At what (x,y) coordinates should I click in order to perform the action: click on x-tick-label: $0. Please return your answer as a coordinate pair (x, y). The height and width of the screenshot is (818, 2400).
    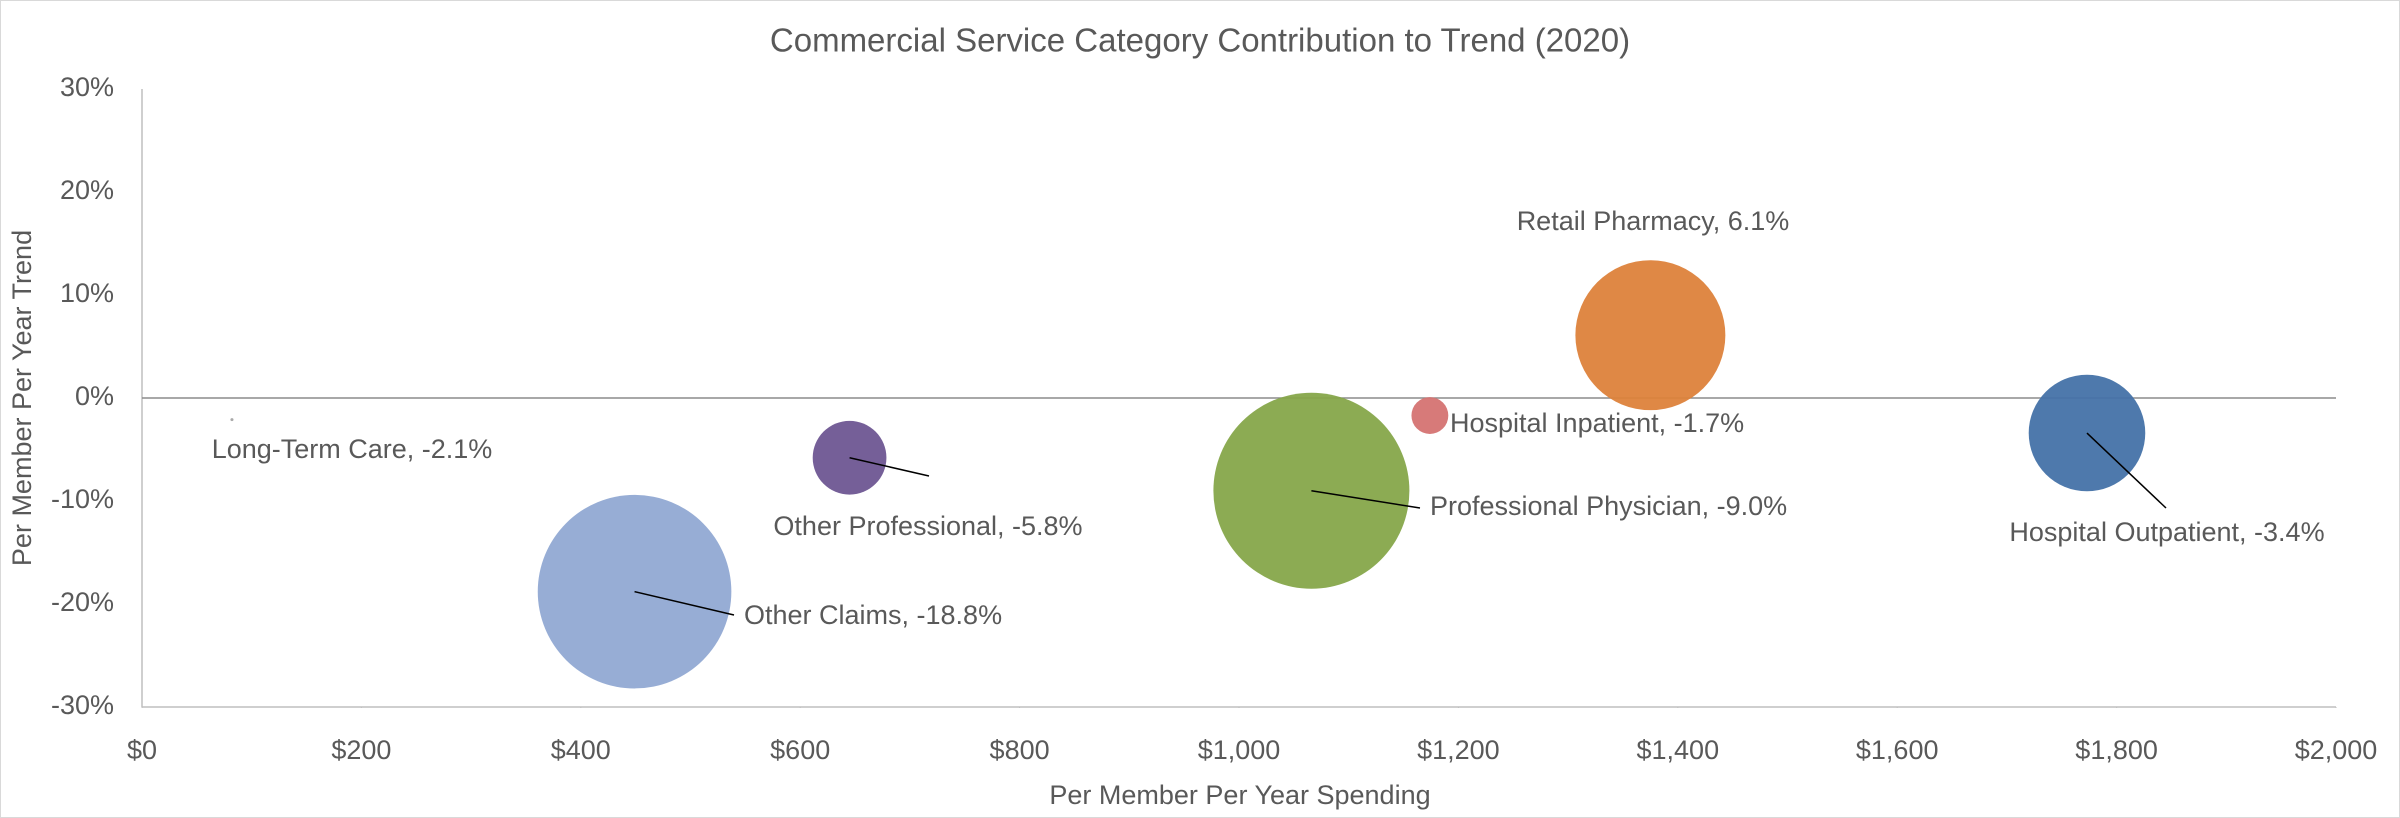
    Looking at the image, I should click on (142, 750).